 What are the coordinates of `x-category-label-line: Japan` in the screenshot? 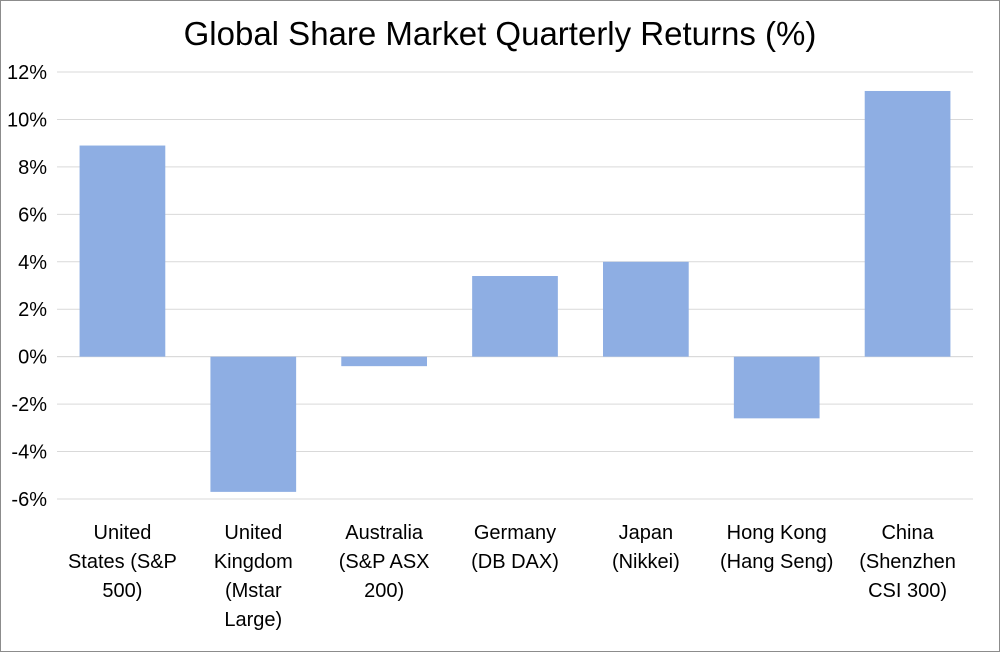 It's located at (646, 533).